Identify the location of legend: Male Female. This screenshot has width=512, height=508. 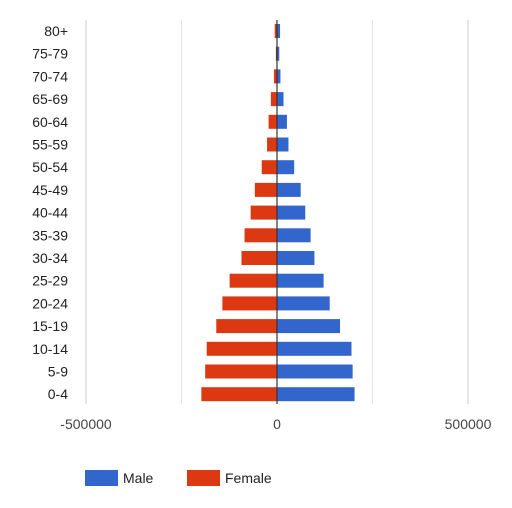
(178, 478).